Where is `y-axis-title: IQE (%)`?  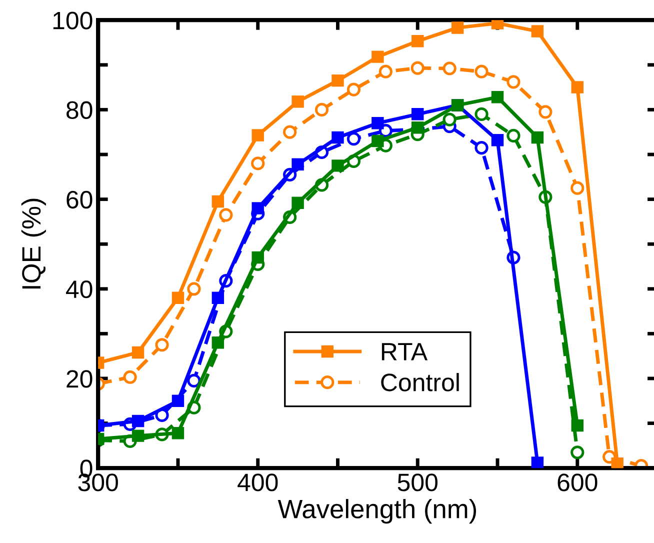
y-axis-title: IQE (%) is located at coordinates (33, 243).